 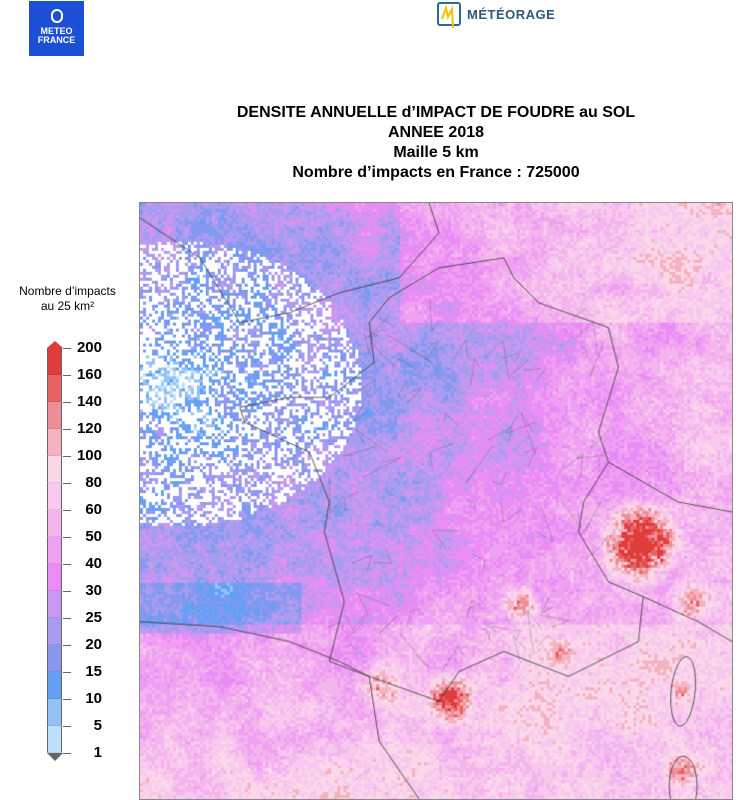 I want to click on legend-label: 10, so click(x=93, y=698).